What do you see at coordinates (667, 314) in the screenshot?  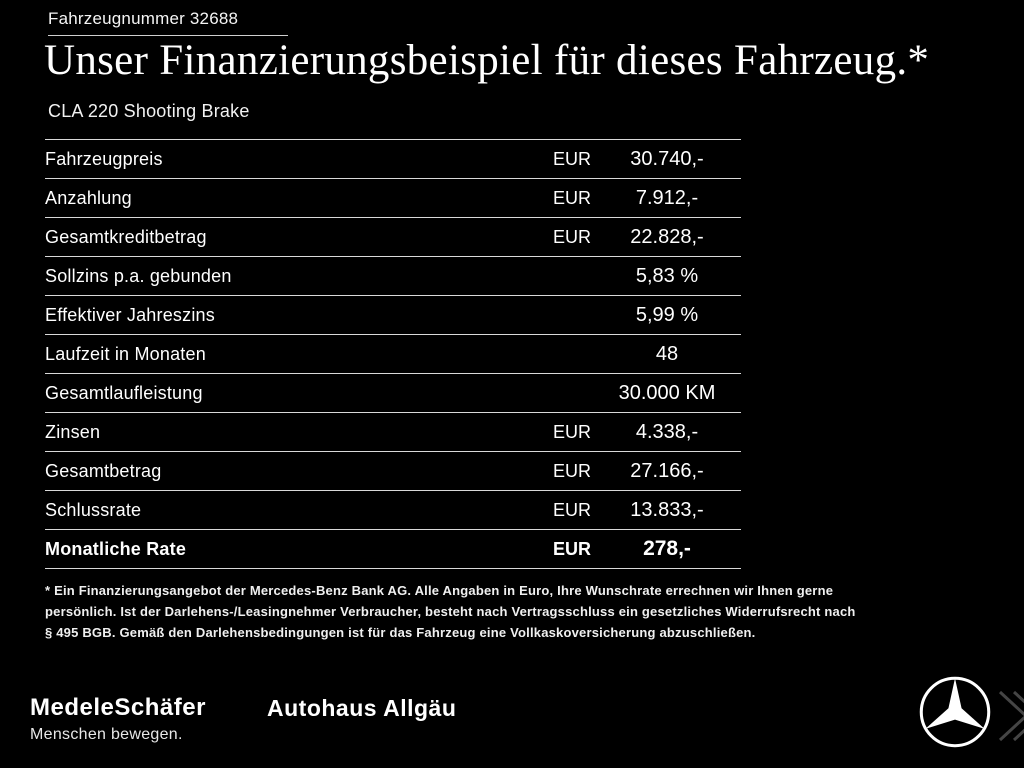 I see `row-value: 5,99 %` at bounding box center [667, 314].